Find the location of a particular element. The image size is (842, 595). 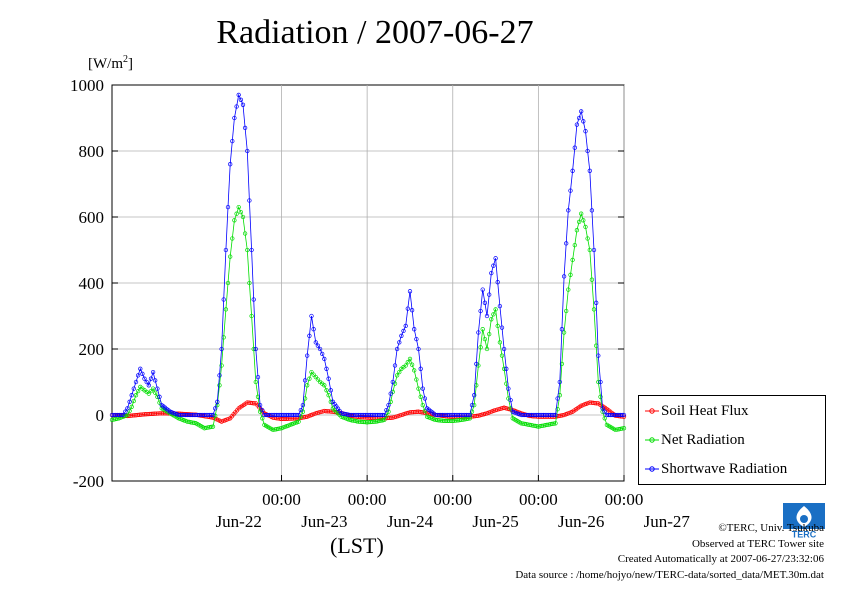

logo-text: TERC is located at coordinates (804, 535).